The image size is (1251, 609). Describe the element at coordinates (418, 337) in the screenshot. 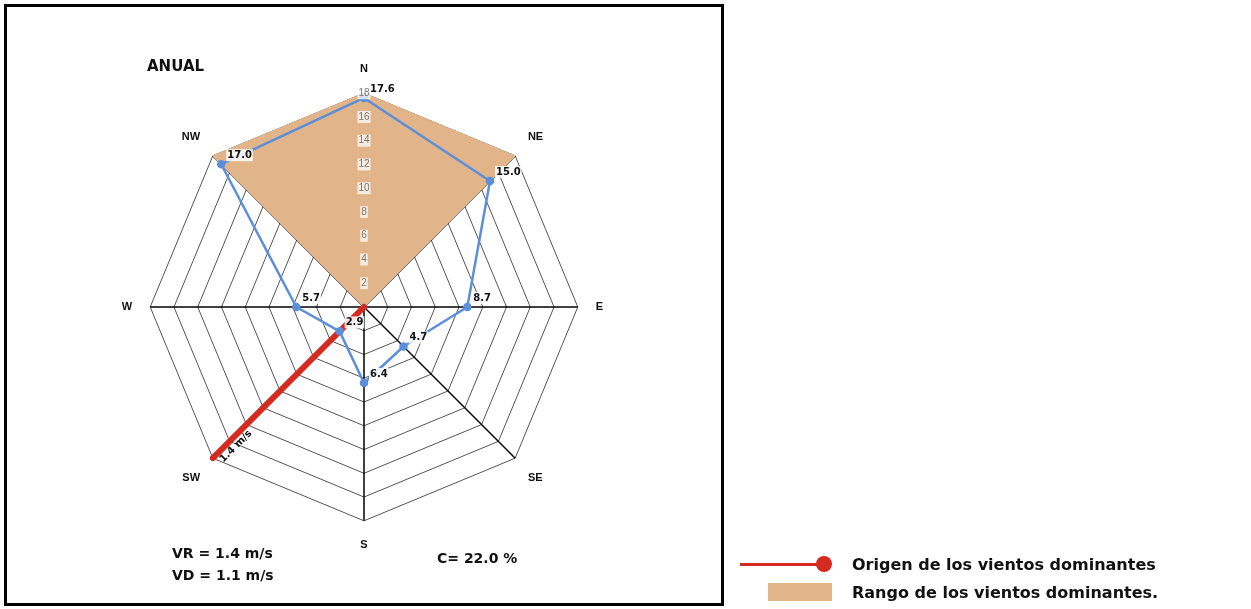

I see `data-label: 4.7` at that location.